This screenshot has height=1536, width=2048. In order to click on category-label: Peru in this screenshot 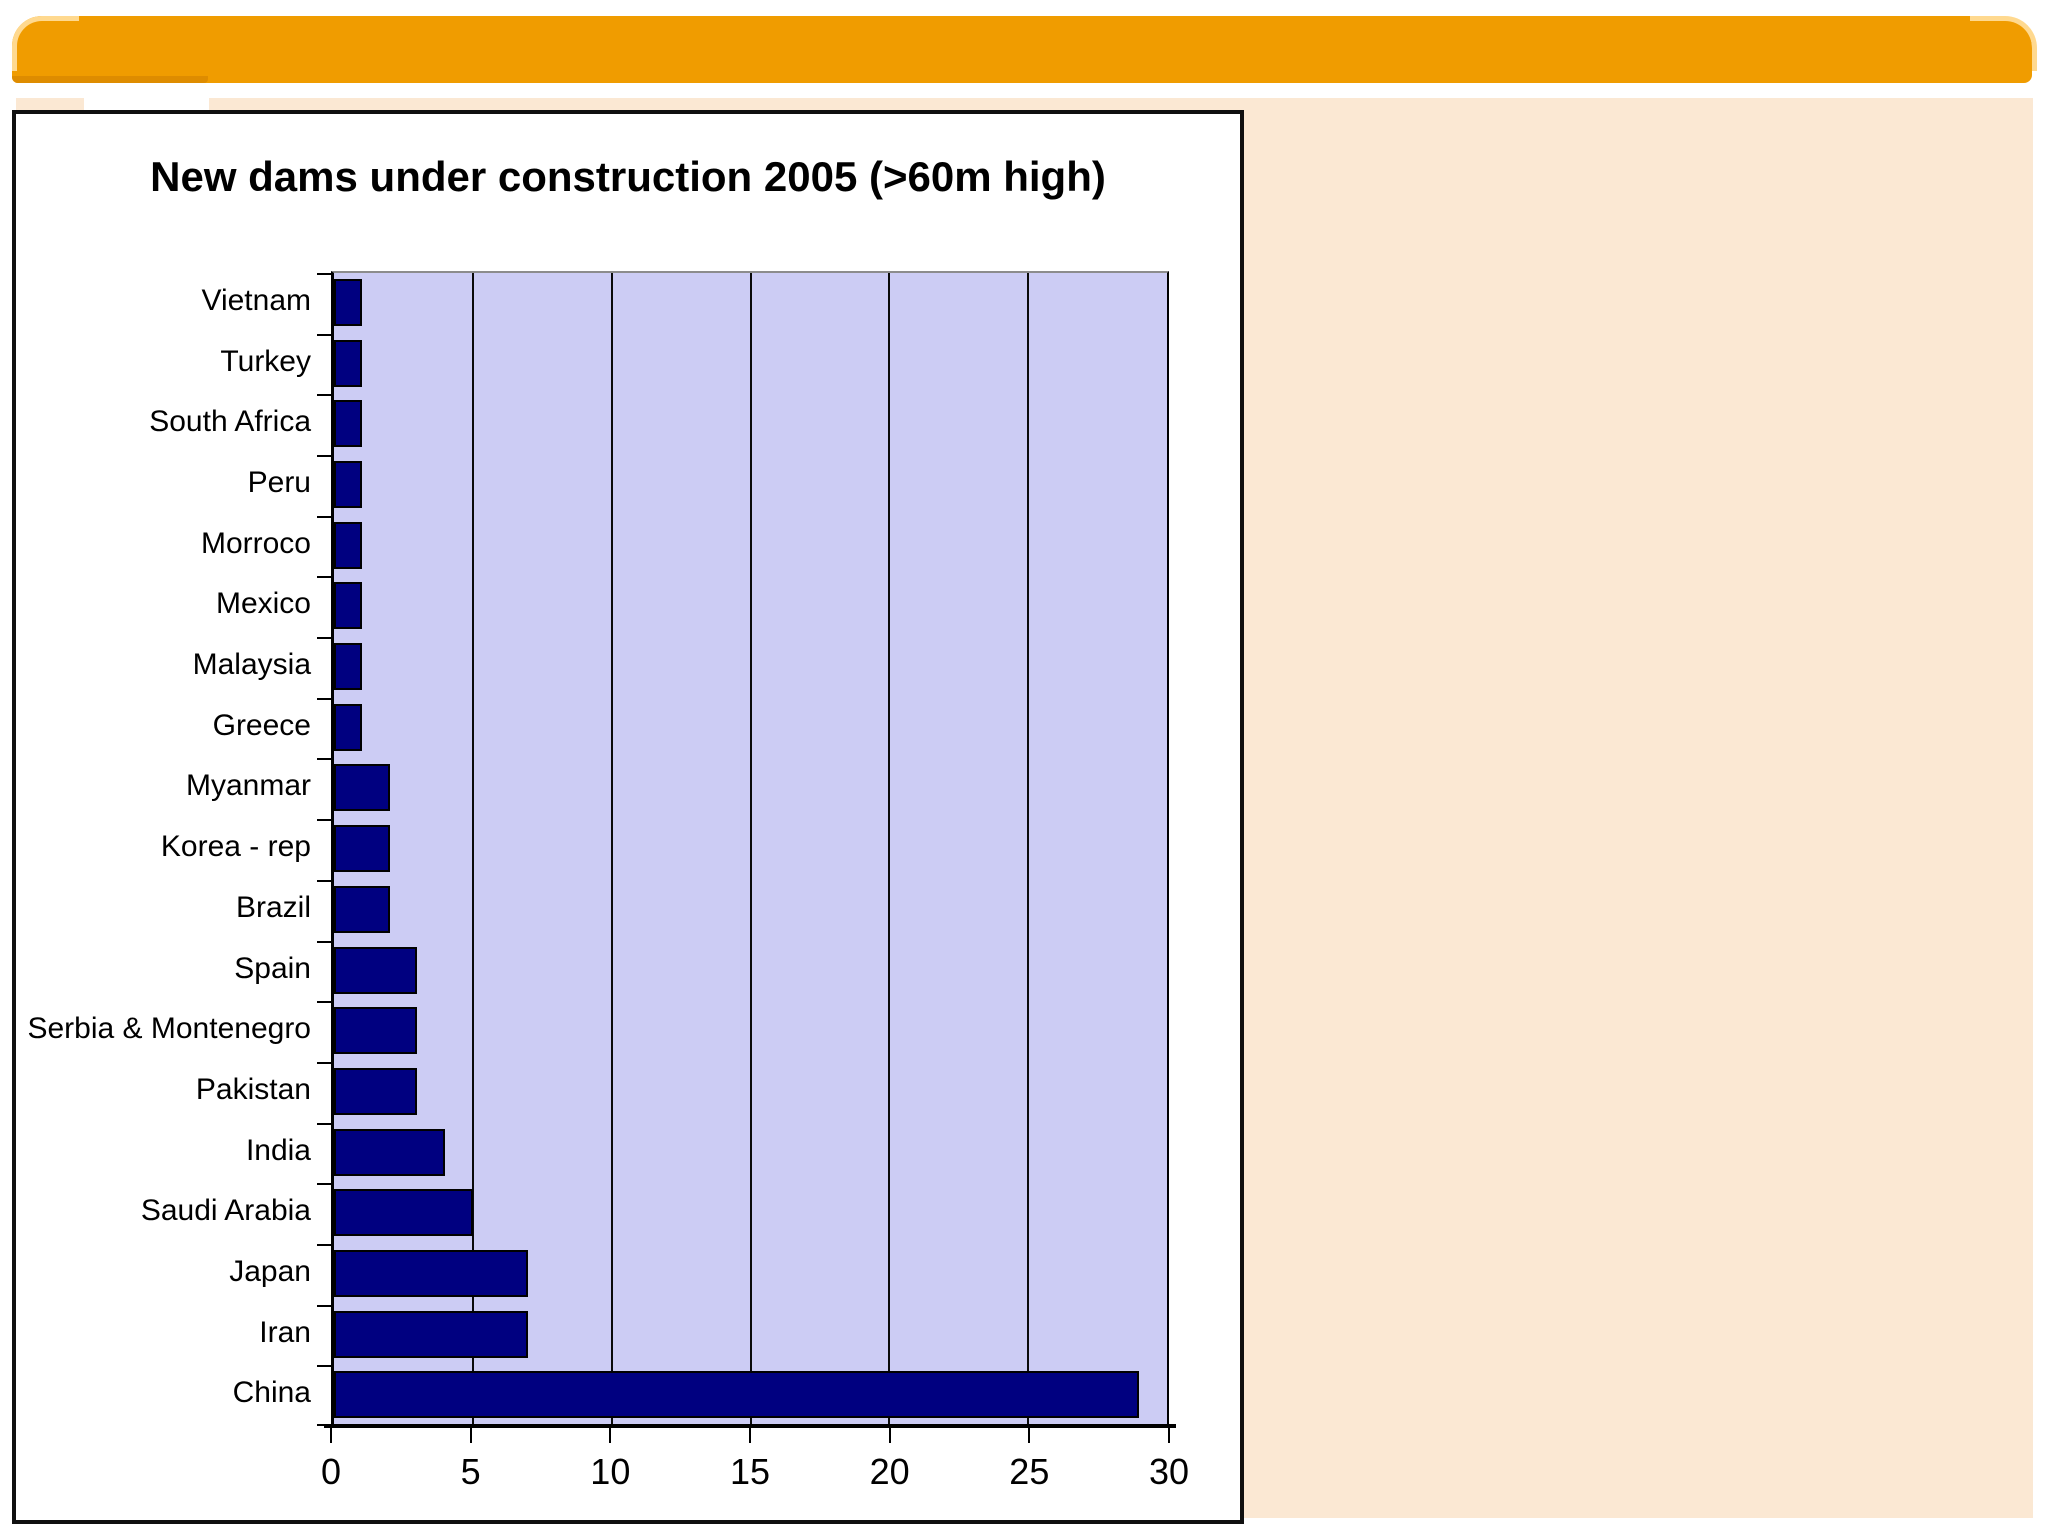, I will do `click(279, 483)`.